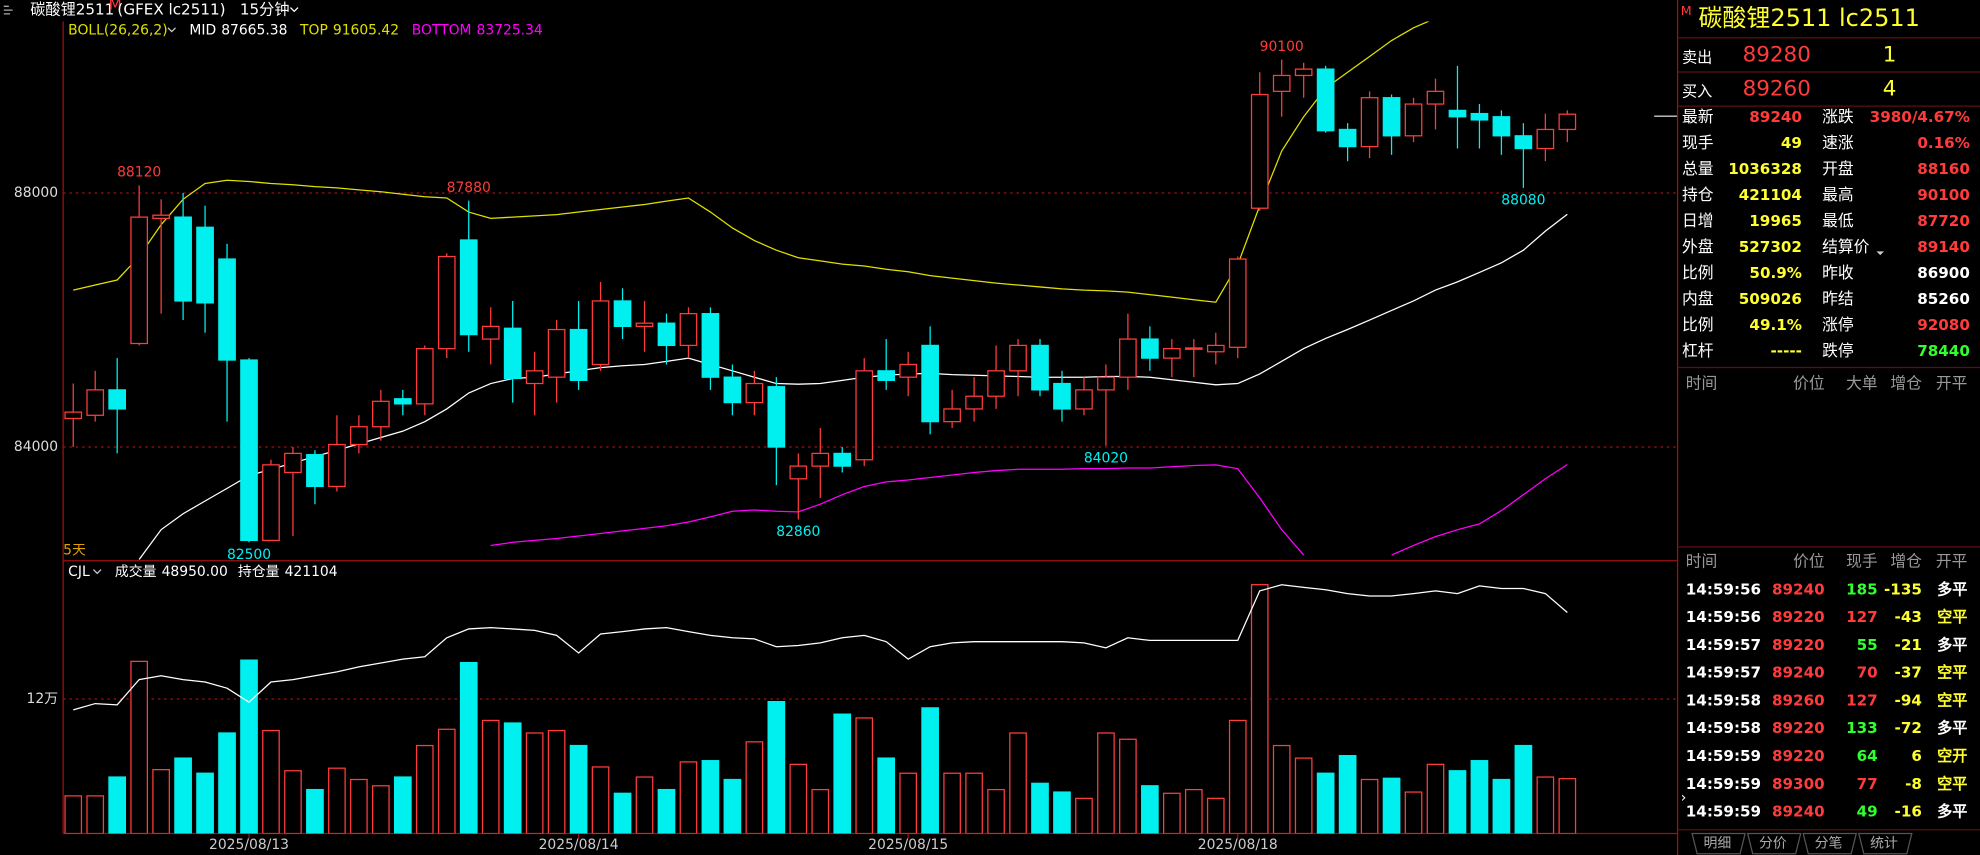 Image resolution: width=1980 pixels, height=855 pixels. Describe the element at coordinates (1798, 673) in the screenshot. I see `tick-price: 89240` at that location.